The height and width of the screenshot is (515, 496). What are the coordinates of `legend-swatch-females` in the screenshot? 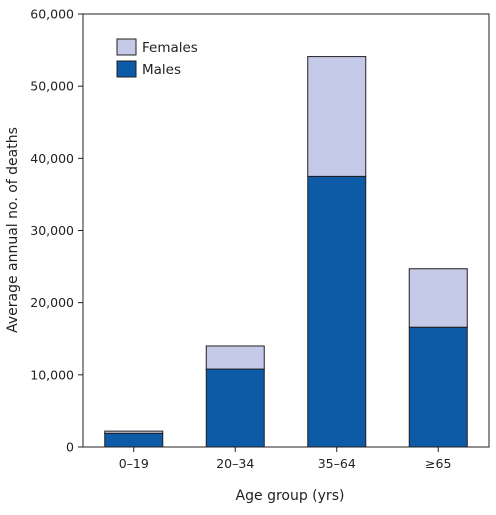 It's located at (126, 47).